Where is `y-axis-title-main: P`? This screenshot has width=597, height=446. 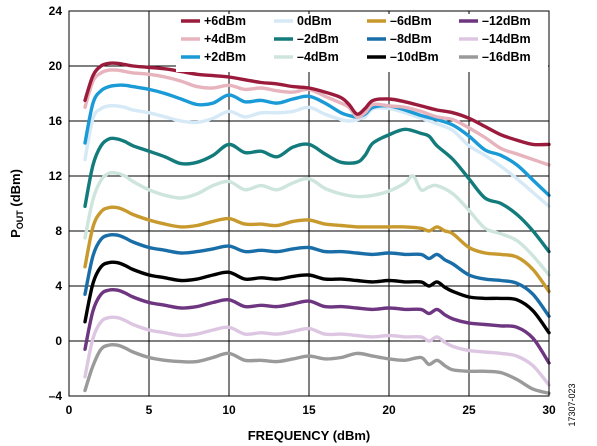
y-axis-title-main: P is located at coordinates (15, 233).